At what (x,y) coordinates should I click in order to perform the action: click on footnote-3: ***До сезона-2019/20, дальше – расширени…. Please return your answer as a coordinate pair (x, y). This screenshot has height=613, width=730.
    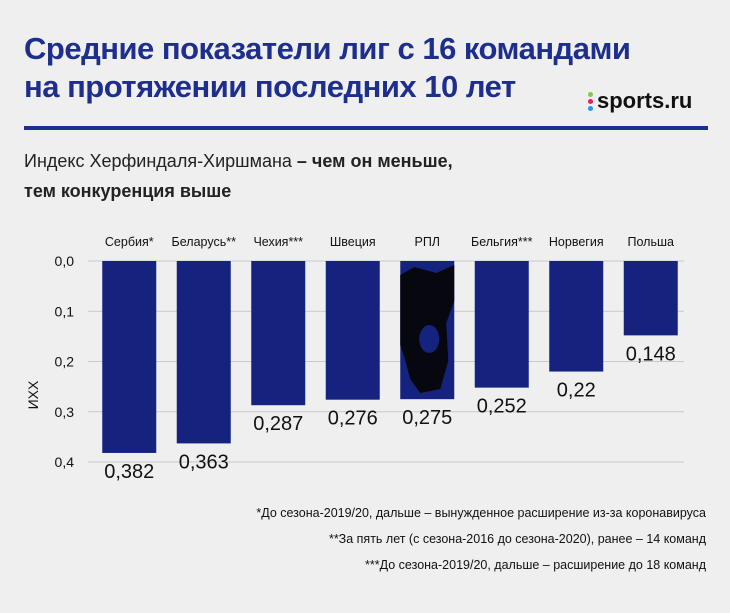
    Looking at the image, I should click on (535, 565).